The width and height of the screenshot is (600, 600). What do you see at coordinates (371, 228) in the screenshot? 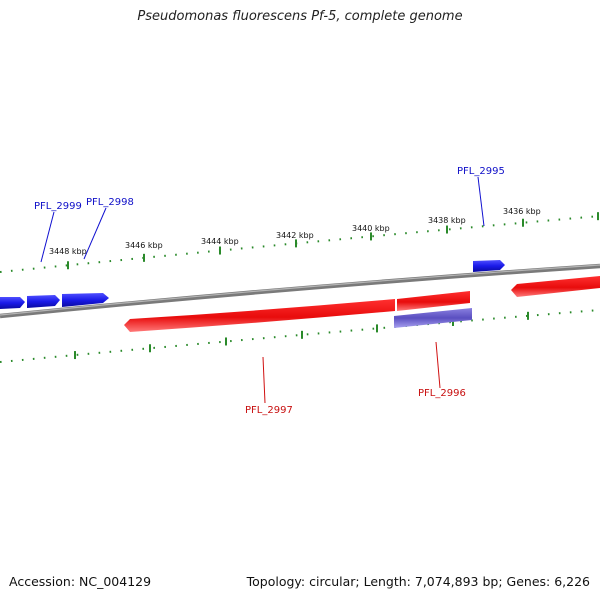
I see `kbp-label: 3440 kbp` at bounding box center [371, 228].